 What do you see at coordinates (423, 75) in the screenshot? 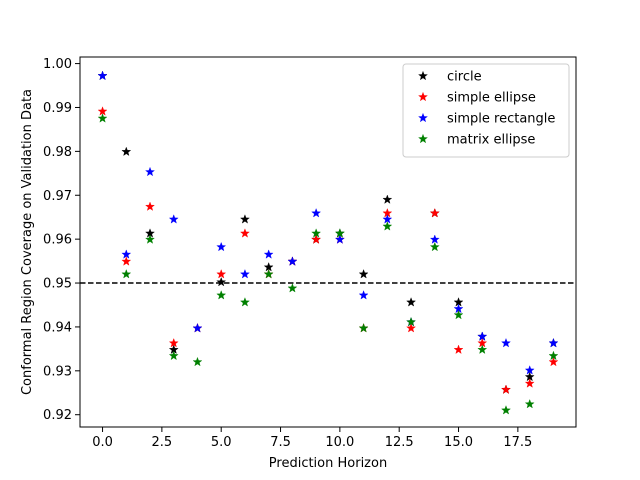
I see `legend-marker-circle` at bounding box center [423, 75].